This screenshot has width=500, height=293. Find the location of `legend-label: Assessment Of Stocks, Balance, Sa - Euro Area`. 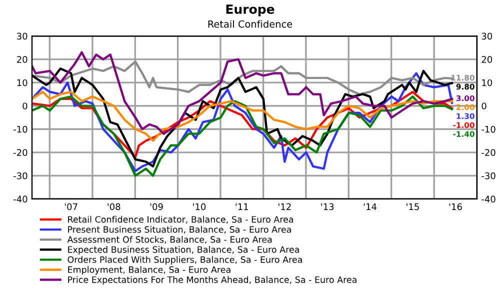

legend-label: Assessment Of Stocks, Balance, Sa - Euro Area is located at coordinates (169, 240).